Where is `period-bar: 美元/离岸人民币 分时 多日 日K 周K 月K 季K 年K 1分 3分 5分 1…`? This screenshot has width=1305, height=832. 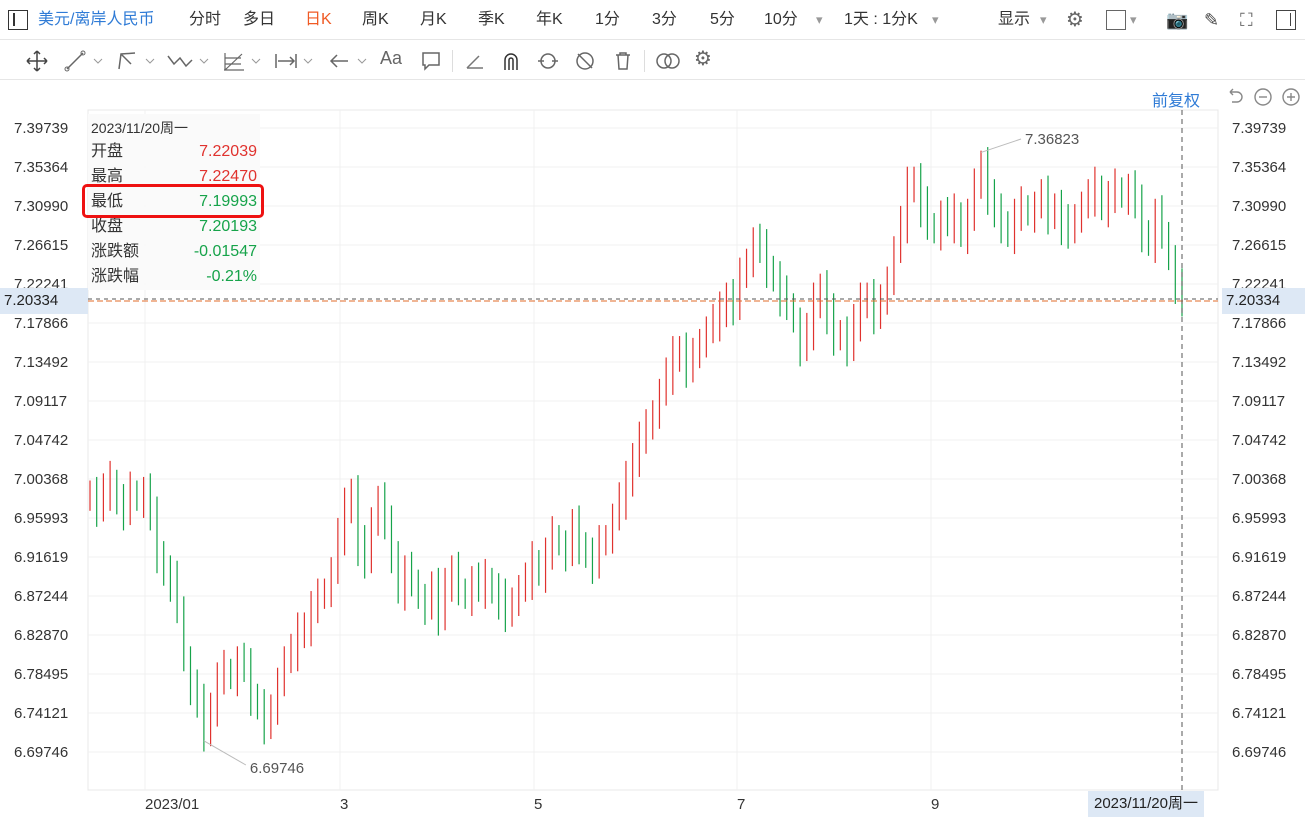
period-bar: 美元/离岸人民币 分时 多日 日K 周K 月K 季K 年K 1分 3分 5分 1… is located at coordinates (652, 20).